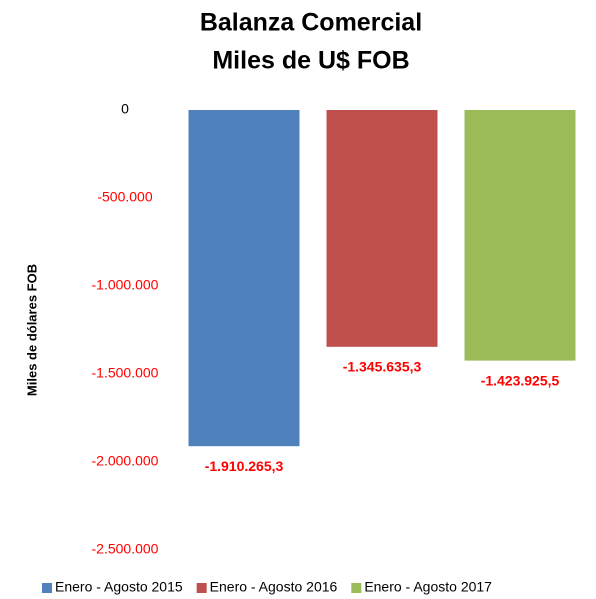  I want to click on value-label: -1.423.925,5, so click(520, 380).